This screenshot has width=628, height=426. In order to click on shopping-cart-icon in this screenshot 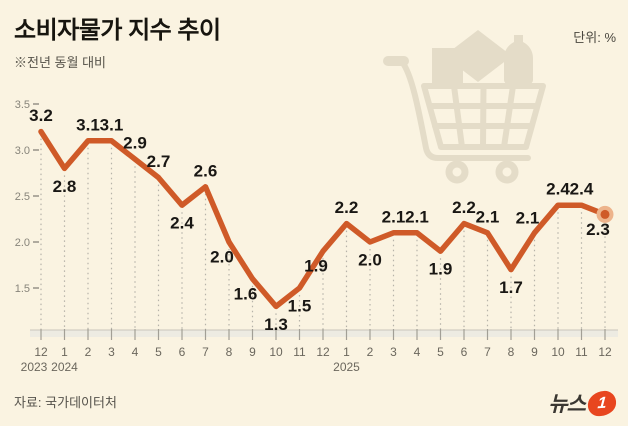, I will do `click(464, 107)`.